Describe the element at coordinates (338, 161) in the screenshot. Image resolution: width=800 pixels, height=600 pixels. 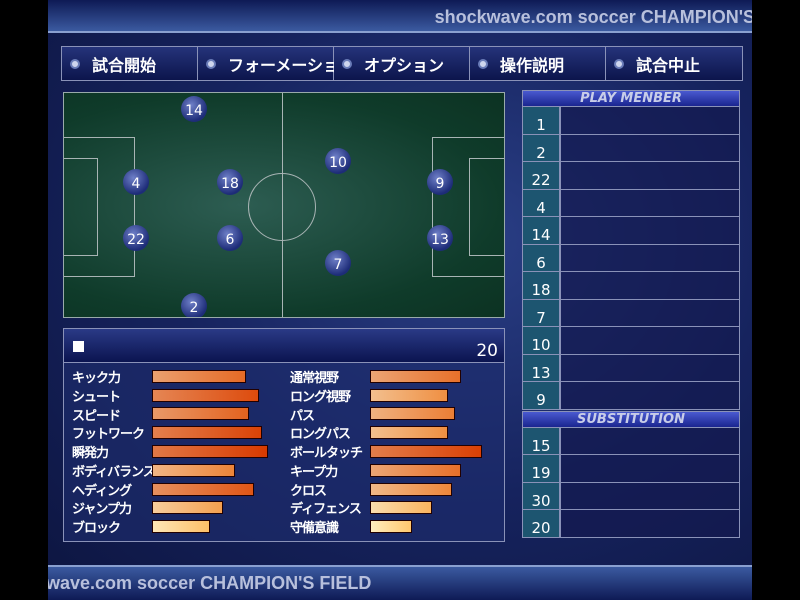
I see `player-marker: 10` at that location.